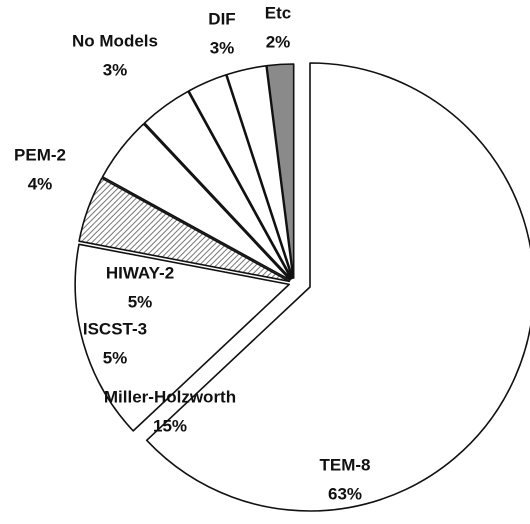  Describe the element at coordinates (278, 12) in the screenshot. I see `slice-label: Etc` at that location.